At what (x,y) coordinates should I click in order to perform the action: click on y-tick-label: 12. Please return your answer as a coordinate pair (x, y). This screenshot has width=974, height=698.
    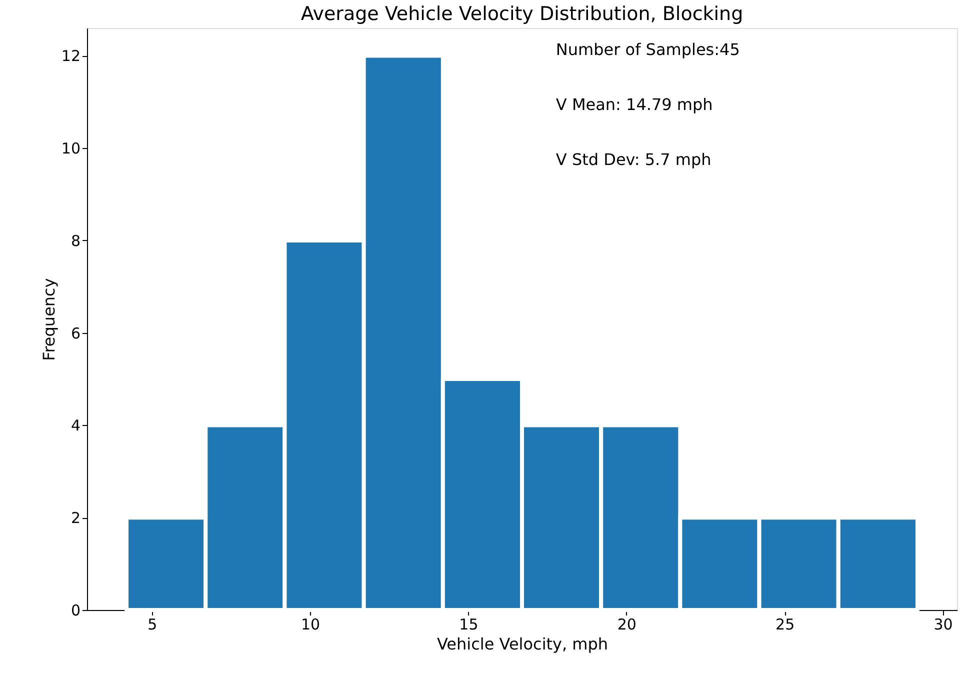
    Looking at the image, I should click on (70, 56).